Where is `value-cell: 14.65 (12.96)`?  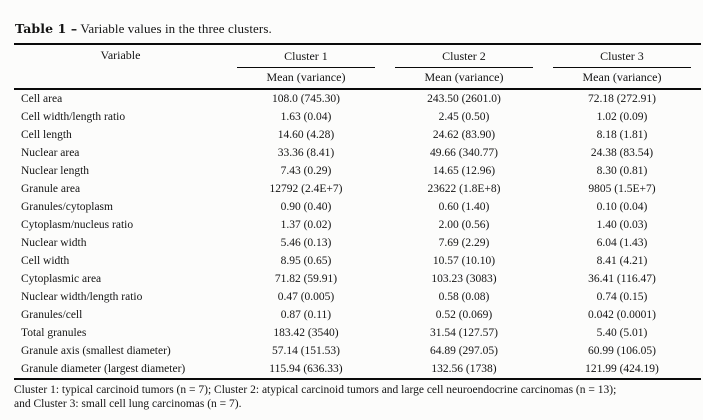
value-cell: 14.65 (12.96) is located at coordinates (464, 170).